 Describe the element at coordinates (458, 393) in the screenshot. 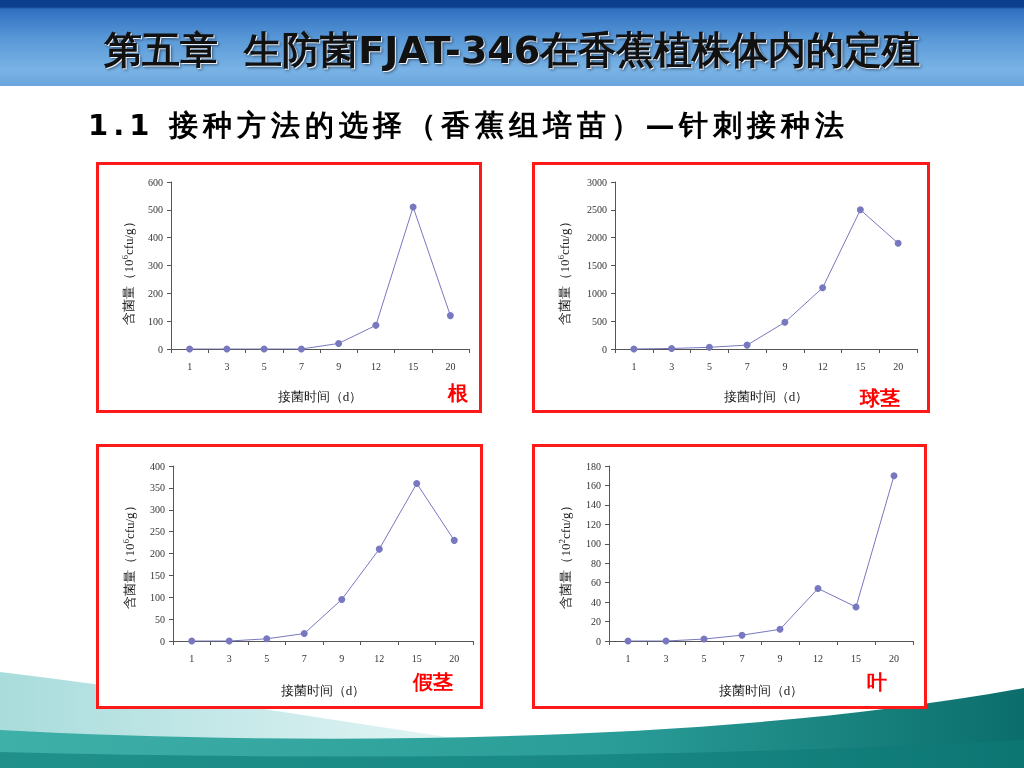

I see `text: 根` at that location.